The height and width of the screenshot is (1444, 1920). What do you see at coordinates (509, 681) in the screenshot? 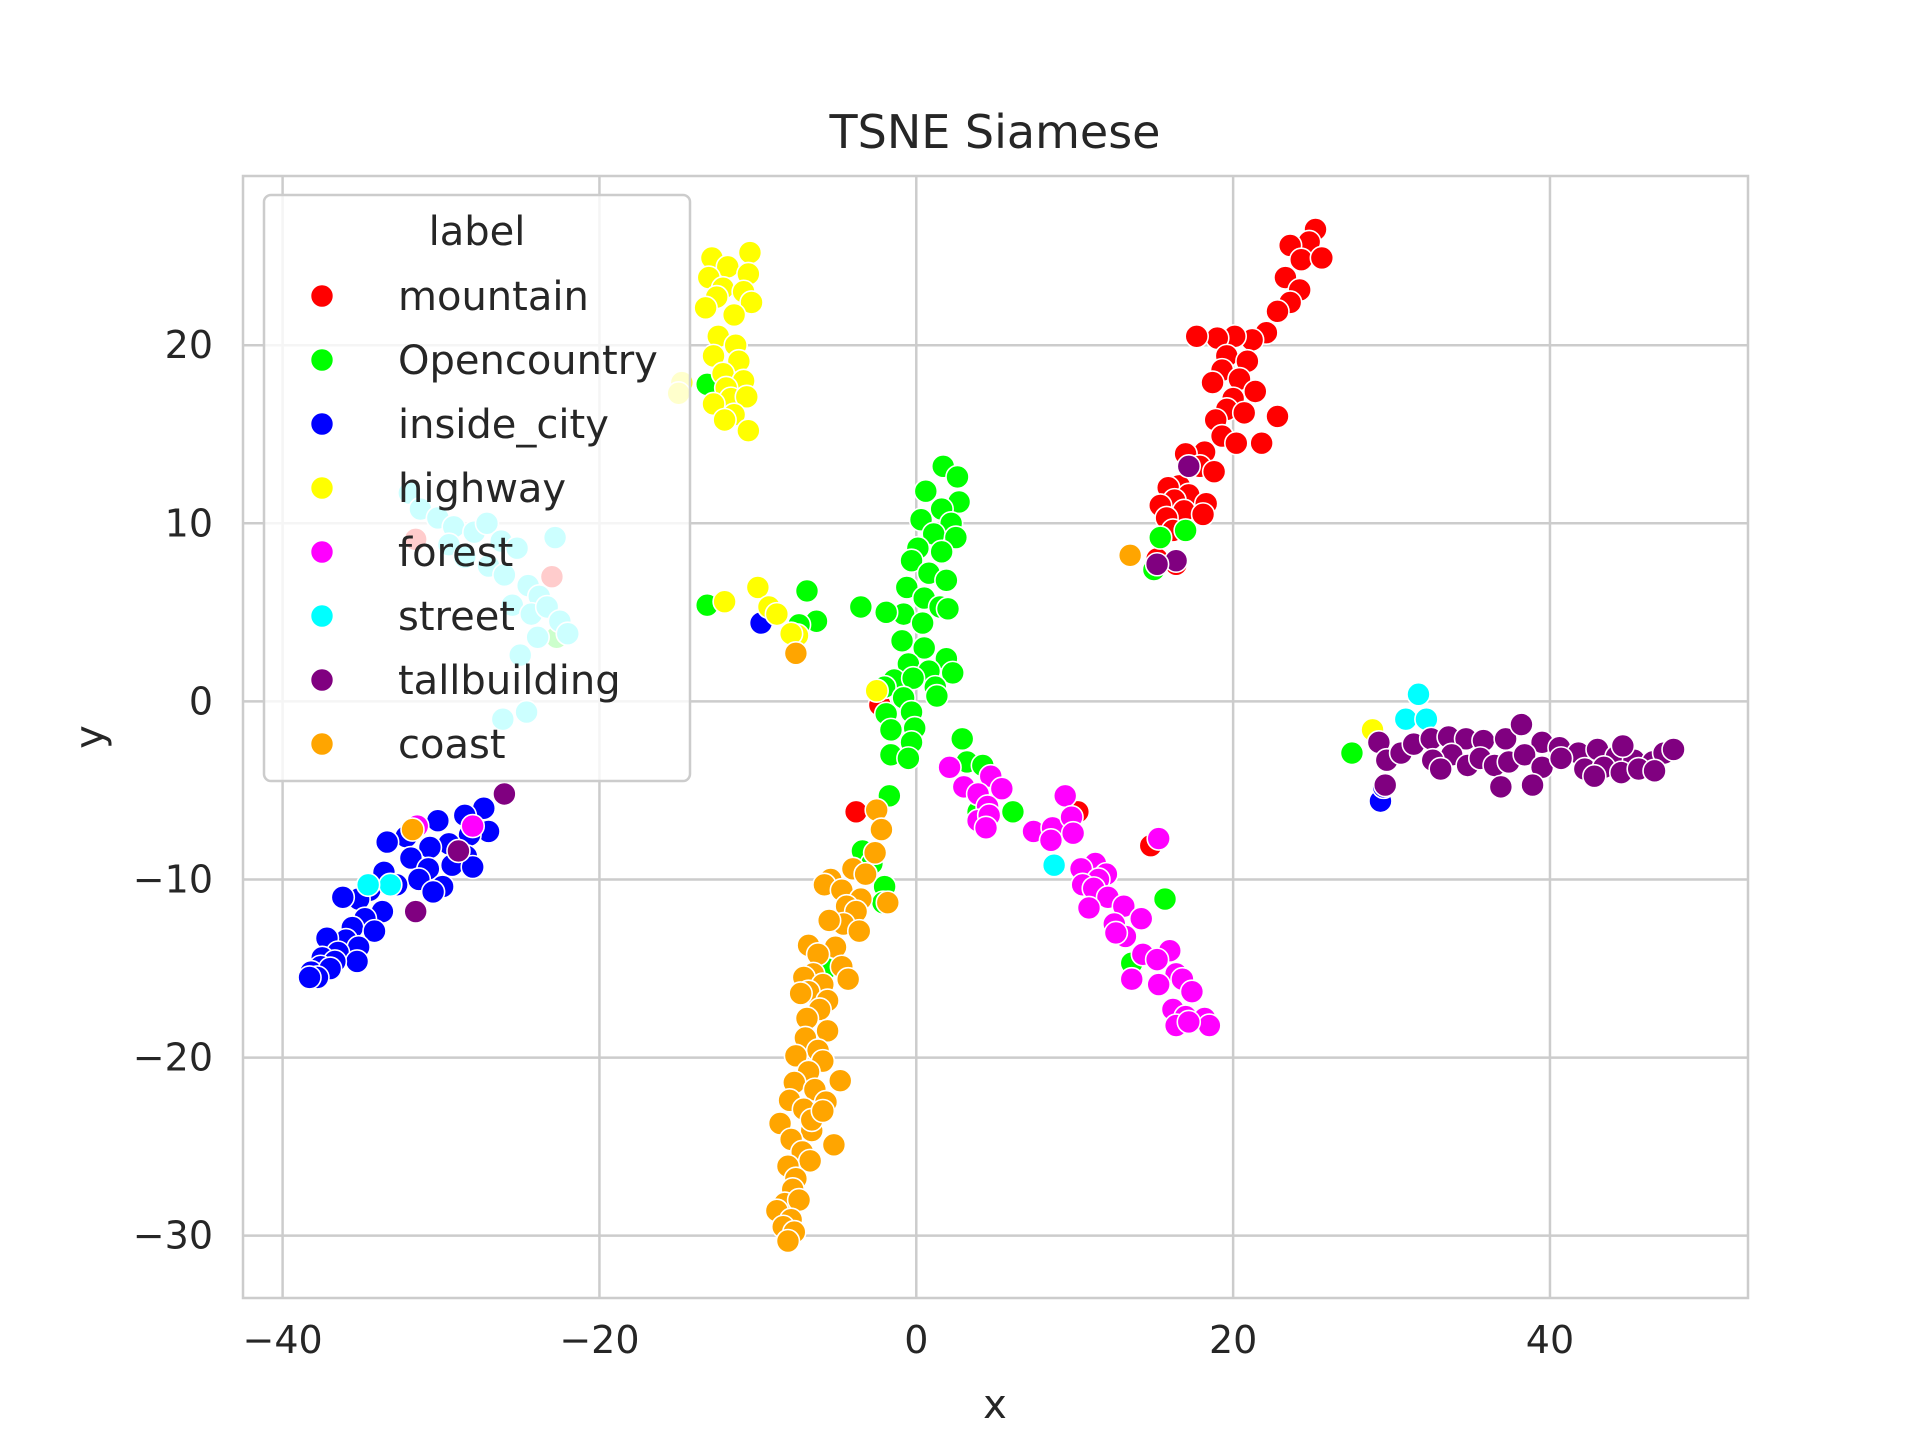
I see `legend-label: tallbuilding` at bounding box center [509, 681].